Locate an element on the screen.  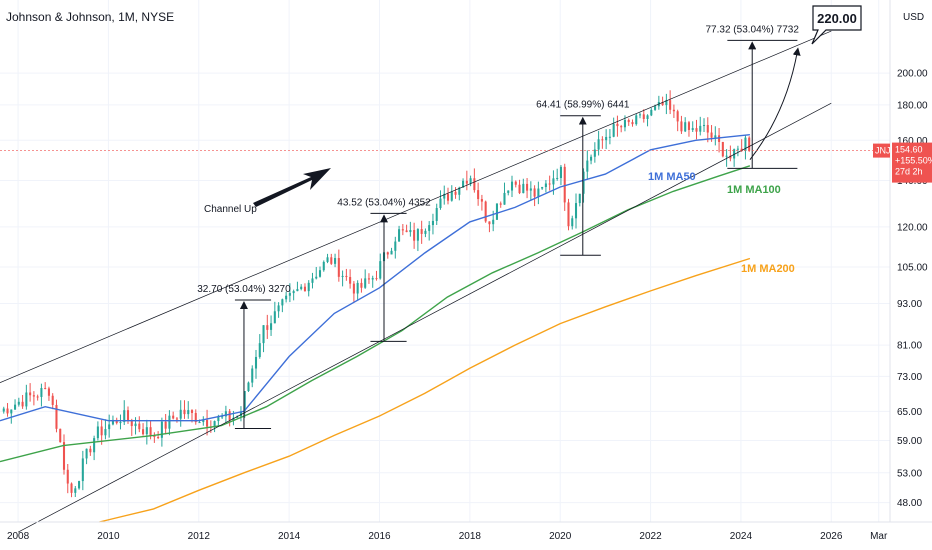
ma100-label: 1M MA100 is located at coordinates (754, 190).